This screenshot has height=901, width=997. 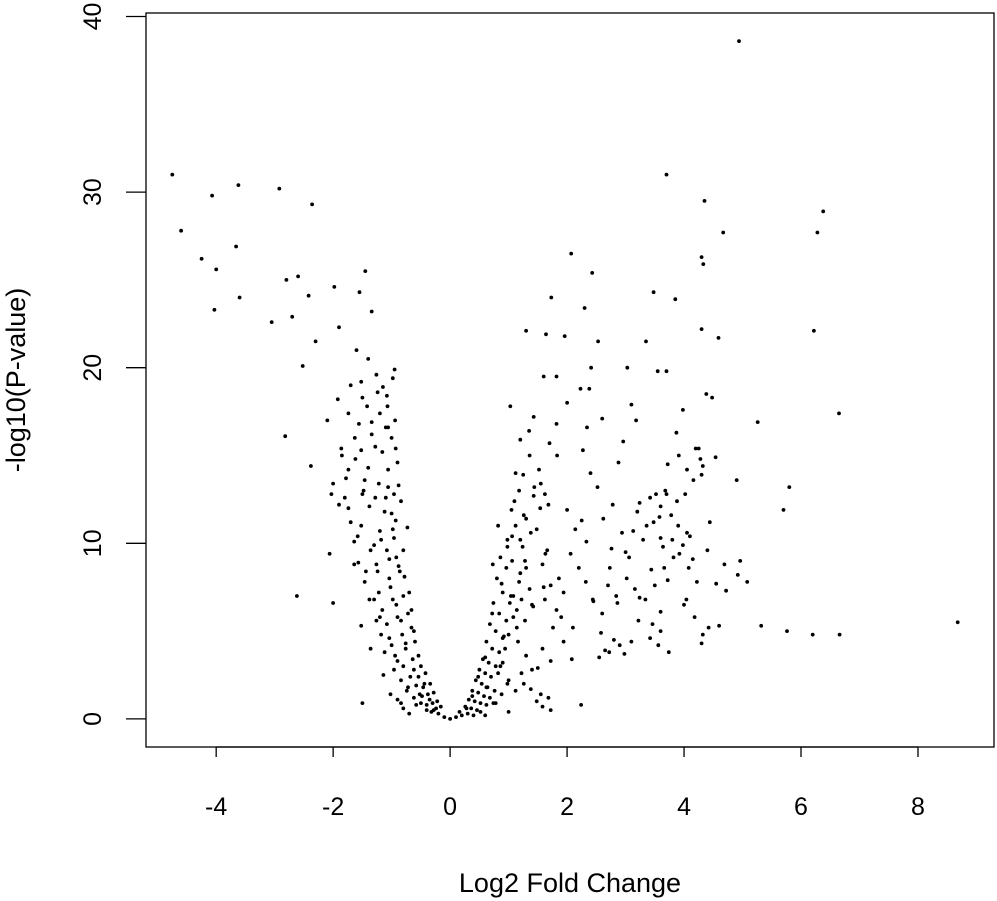 What do you see at coordinates (570, 883) in the screenshot?
I see `x-axis-title: Log2 Fold Change` at bounding box center [570, 883].